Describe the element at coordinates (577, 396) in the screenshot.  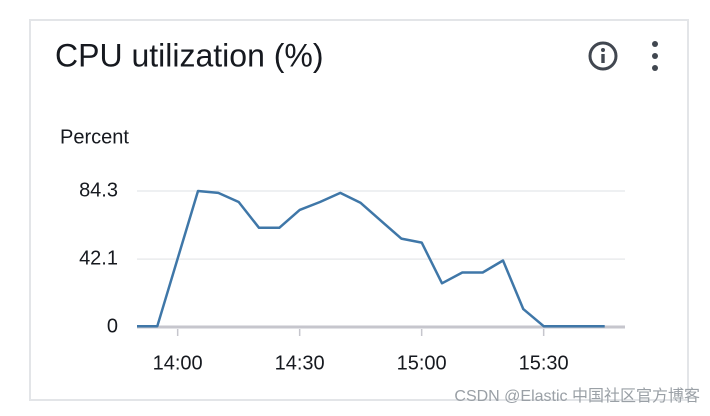
I see `watermark: CSDN @Elastic 中国社区官方博客` at that location.